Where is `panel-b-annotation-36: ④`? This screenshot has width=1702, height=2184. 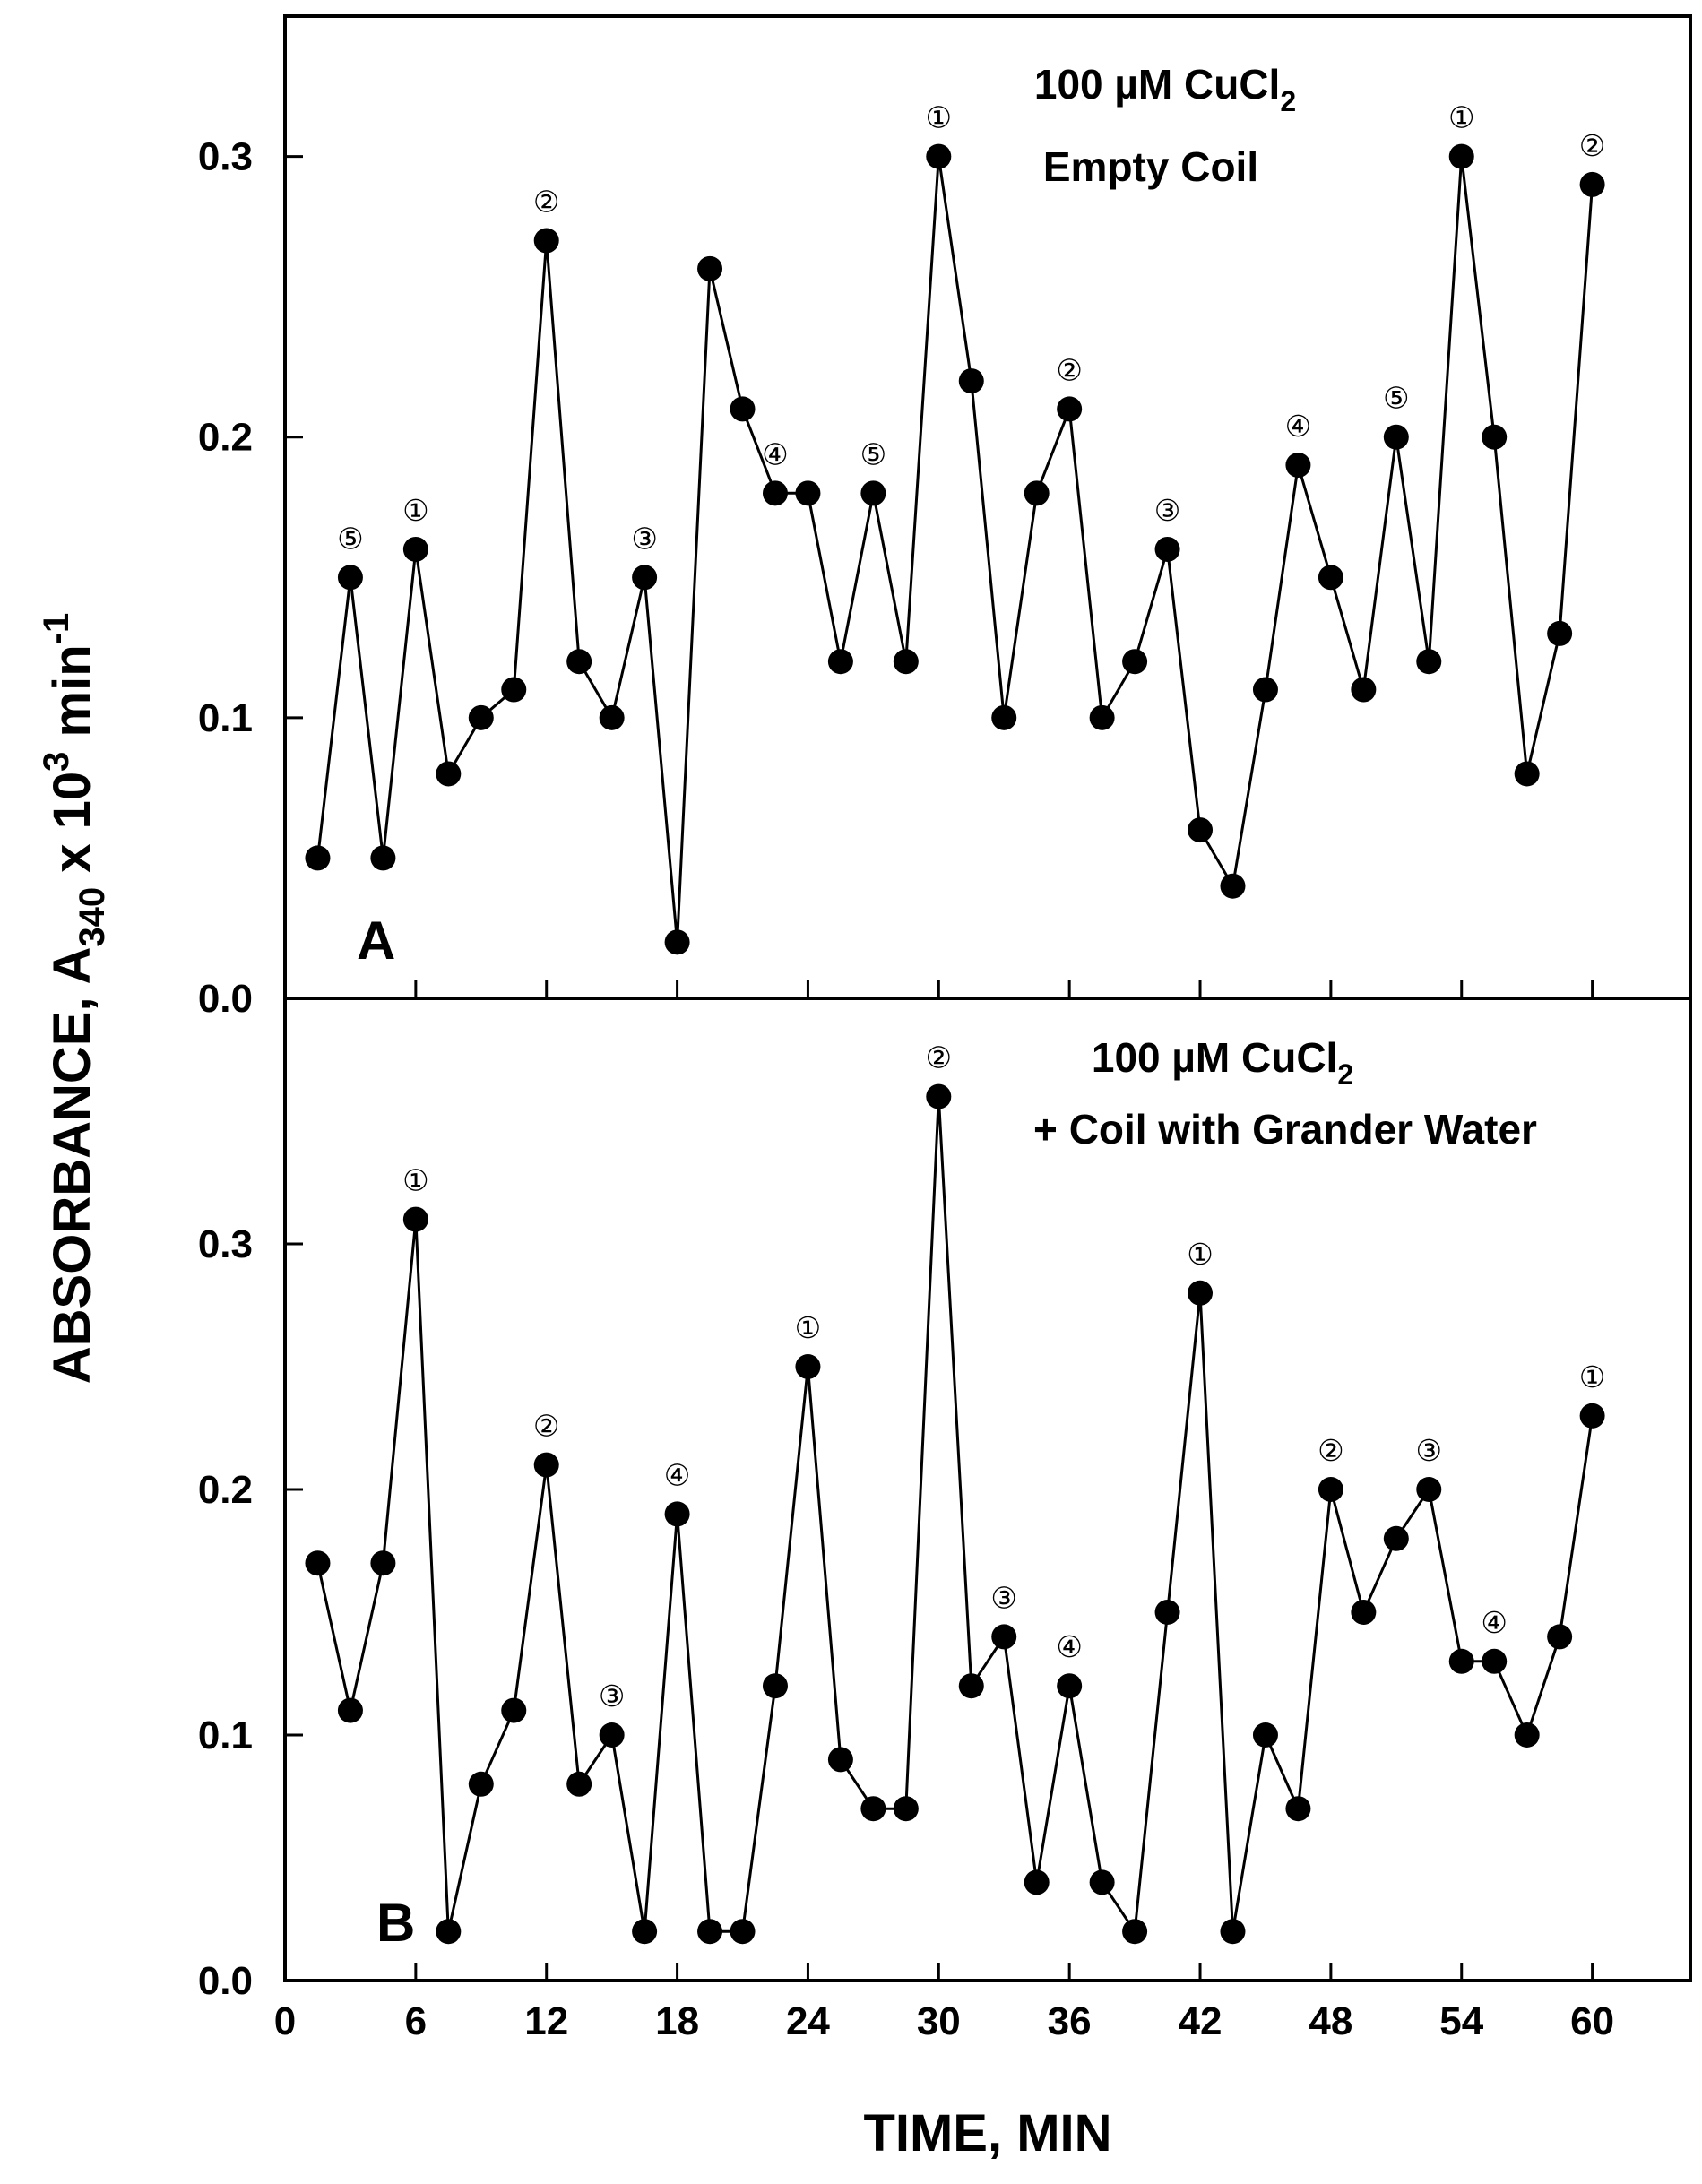
panel-b-annotation-36: ④ is located at coordinates (1494, 1622).